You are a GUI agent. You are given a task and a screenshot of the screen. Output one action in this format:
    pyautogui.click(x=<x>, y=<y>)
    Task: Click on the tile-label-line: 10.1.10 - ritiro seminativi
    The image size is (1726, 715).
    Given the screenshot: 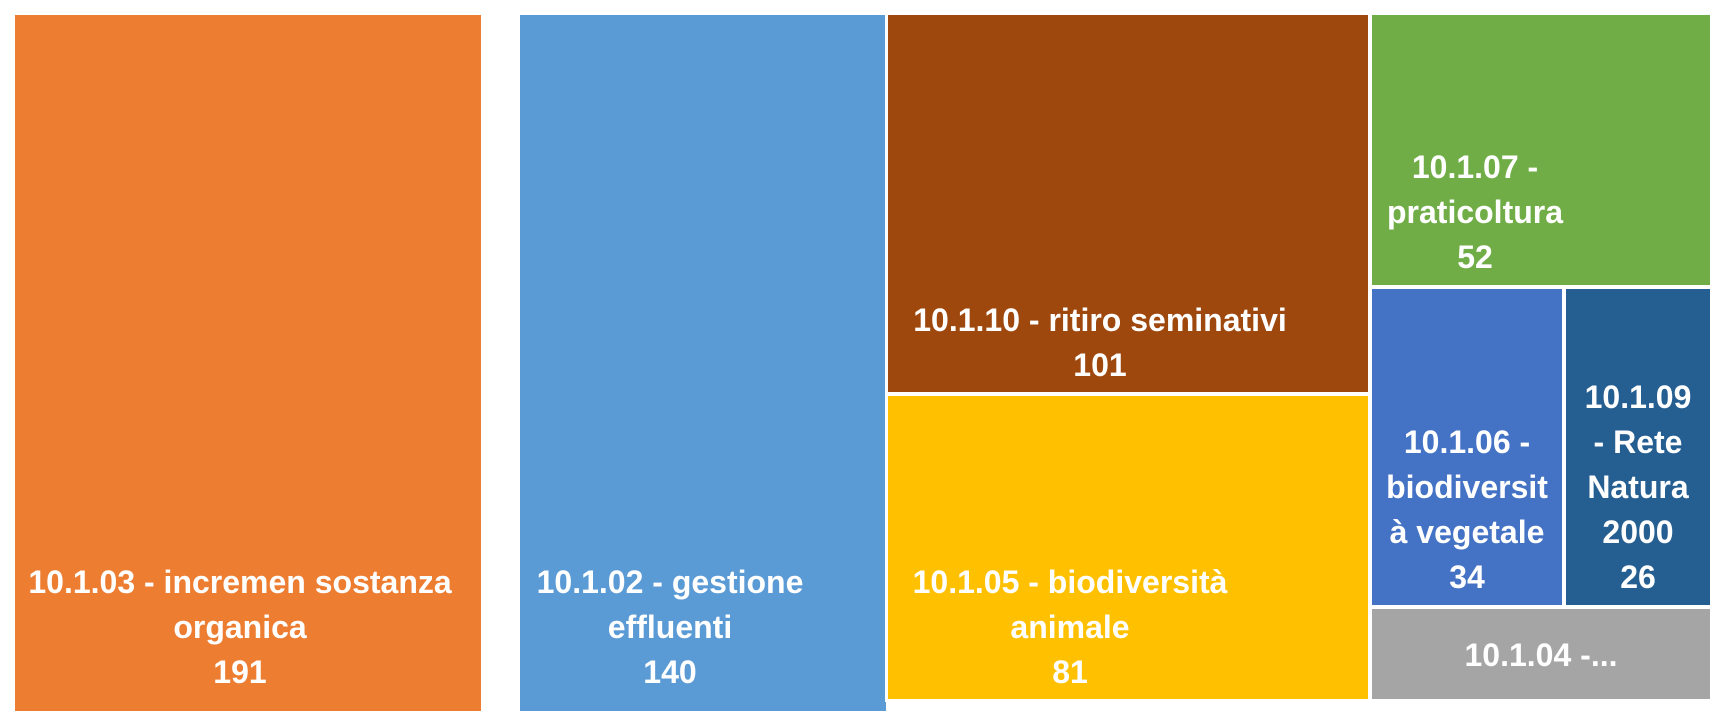 What is the action you would take?
    pyautogui.click(x=1100, y=320)
    